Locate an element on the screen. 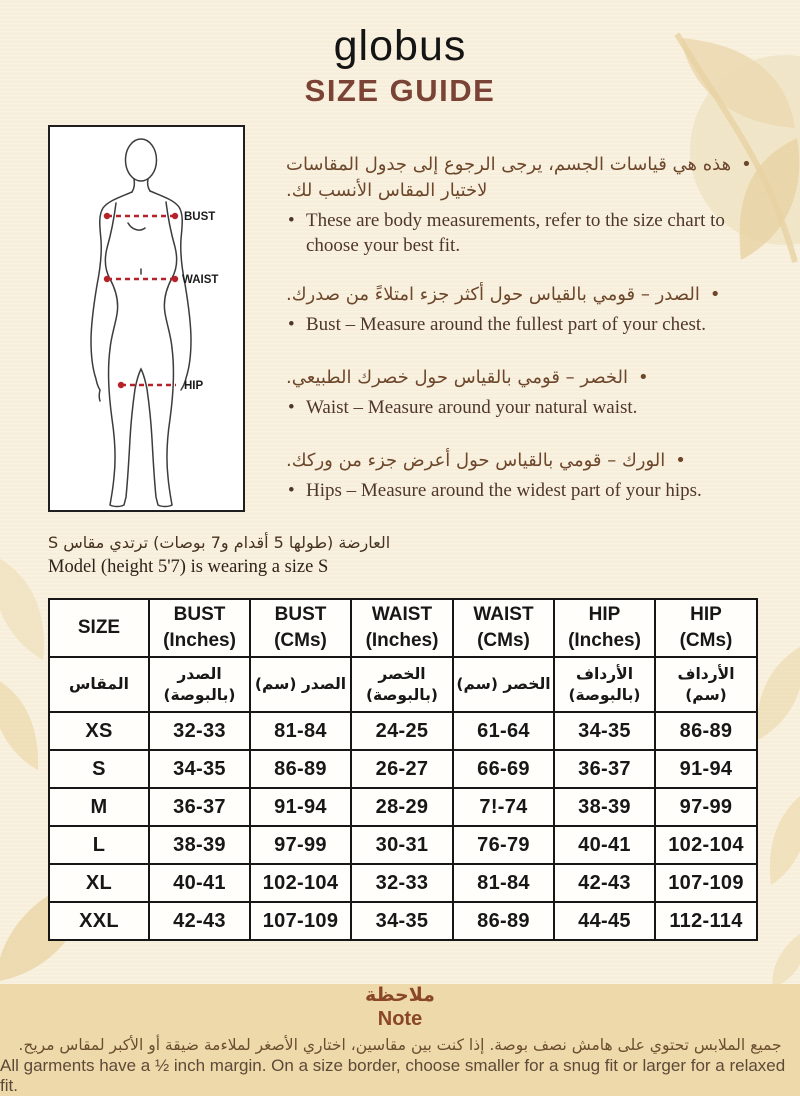 This screenshot has height=1096, width=800. page-title: SIZE GUIDE is located at coordinates (400, 90).